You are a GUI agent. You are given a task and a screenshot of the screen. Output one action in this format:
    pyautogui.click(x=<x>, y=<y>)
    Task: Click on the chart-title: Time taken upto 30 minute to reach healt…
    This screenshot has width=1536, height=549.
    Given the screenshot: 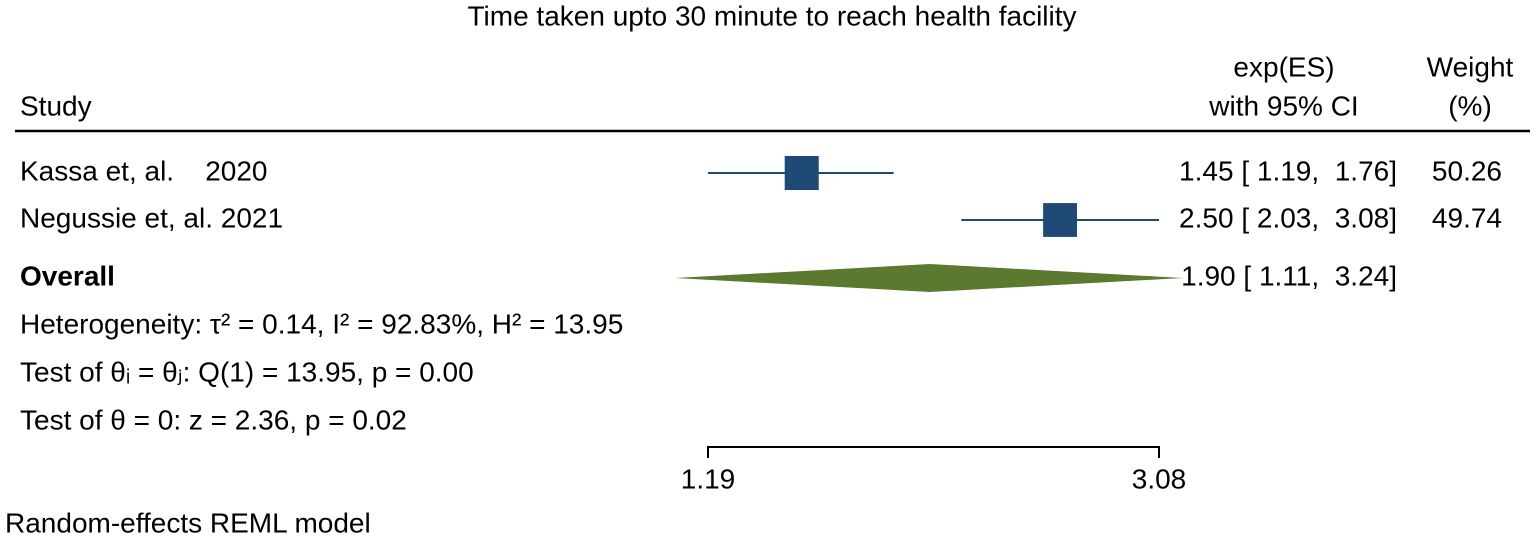 What is the action you would take?
    pyautogui.click(x=771, y=15)
    